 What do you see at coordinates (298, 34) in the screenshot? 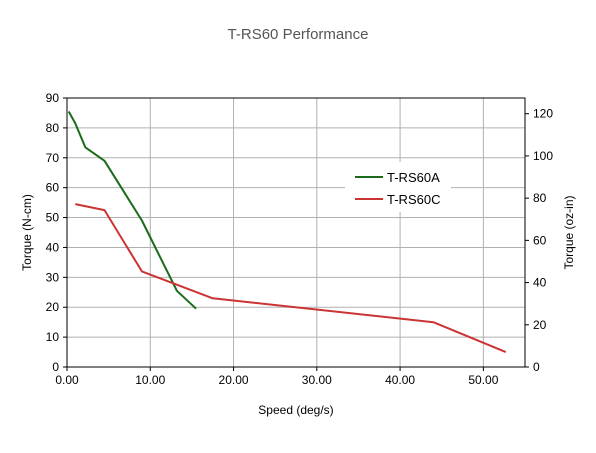
I see `chart-title: T-RS60 Performance` at bounding box center [298, 34].